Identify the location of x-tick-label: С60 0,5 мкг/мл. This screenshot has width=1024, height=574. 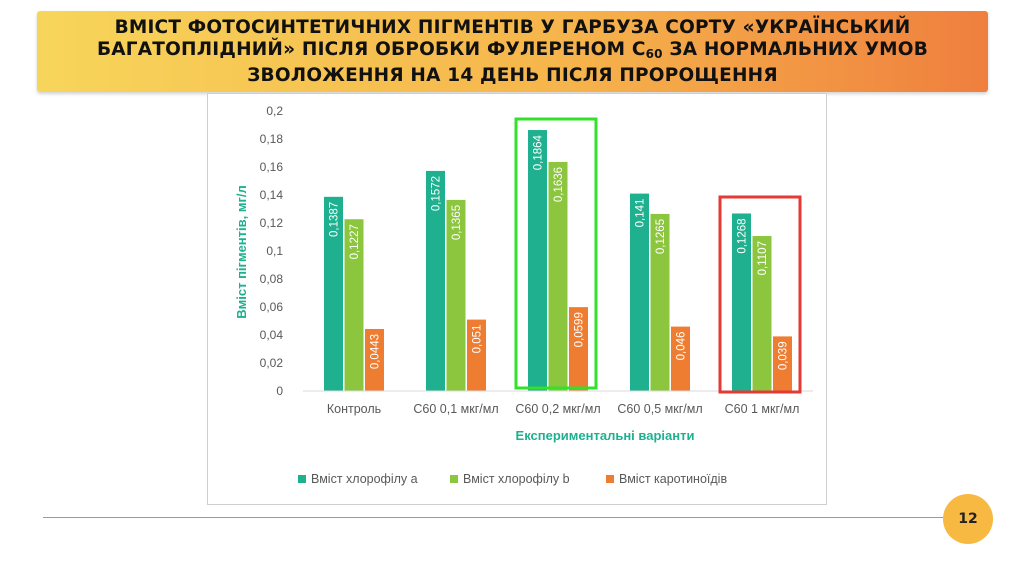
(659, 409).